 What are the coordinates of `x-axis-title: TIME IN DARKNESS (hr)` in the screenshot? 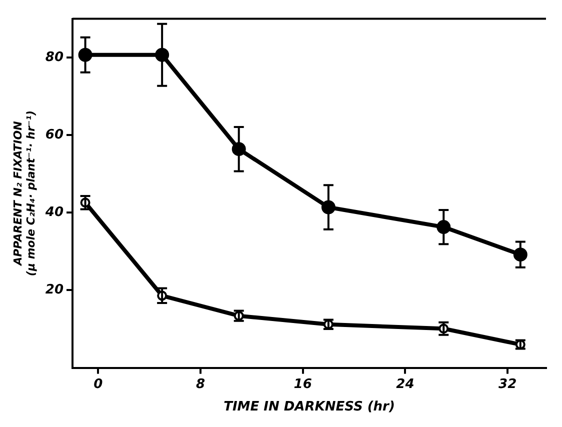 It's located at (309, 407).